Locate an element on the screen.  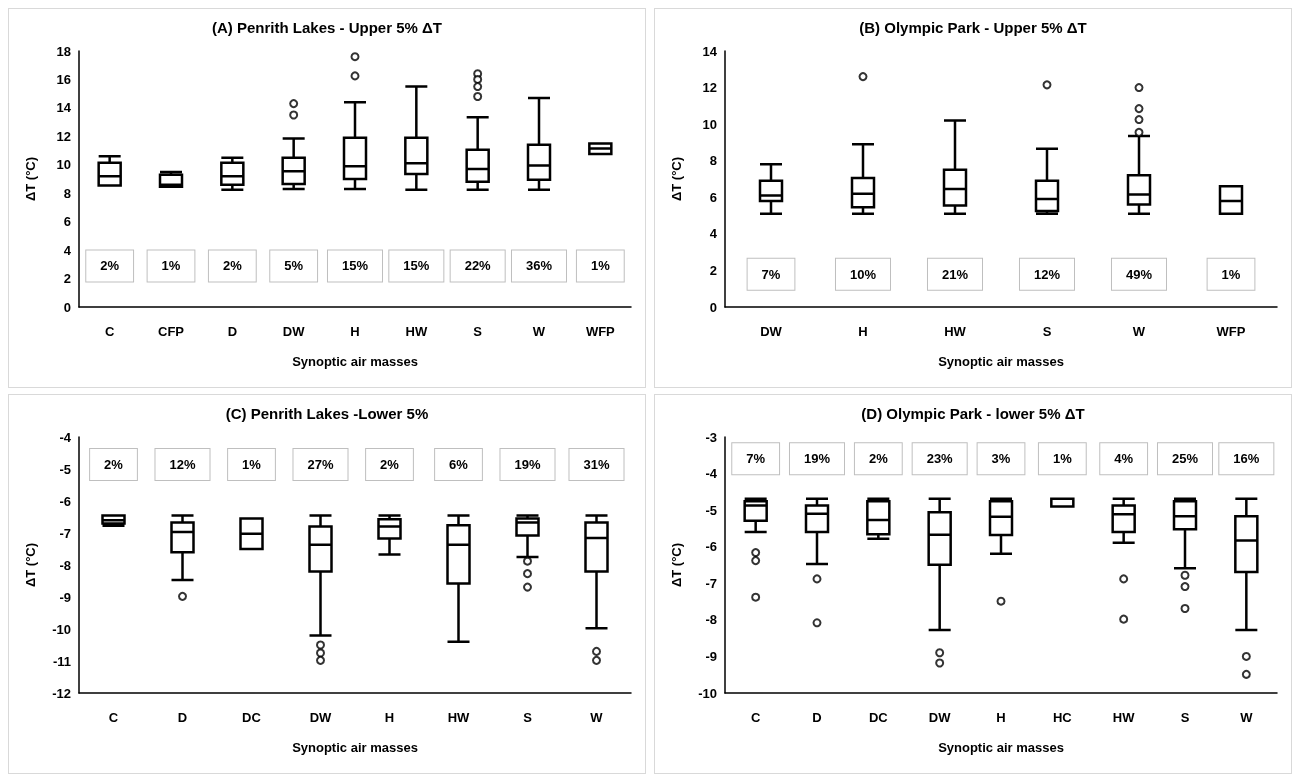
y-tick-label: -12 is located at coordinates (61, 693).